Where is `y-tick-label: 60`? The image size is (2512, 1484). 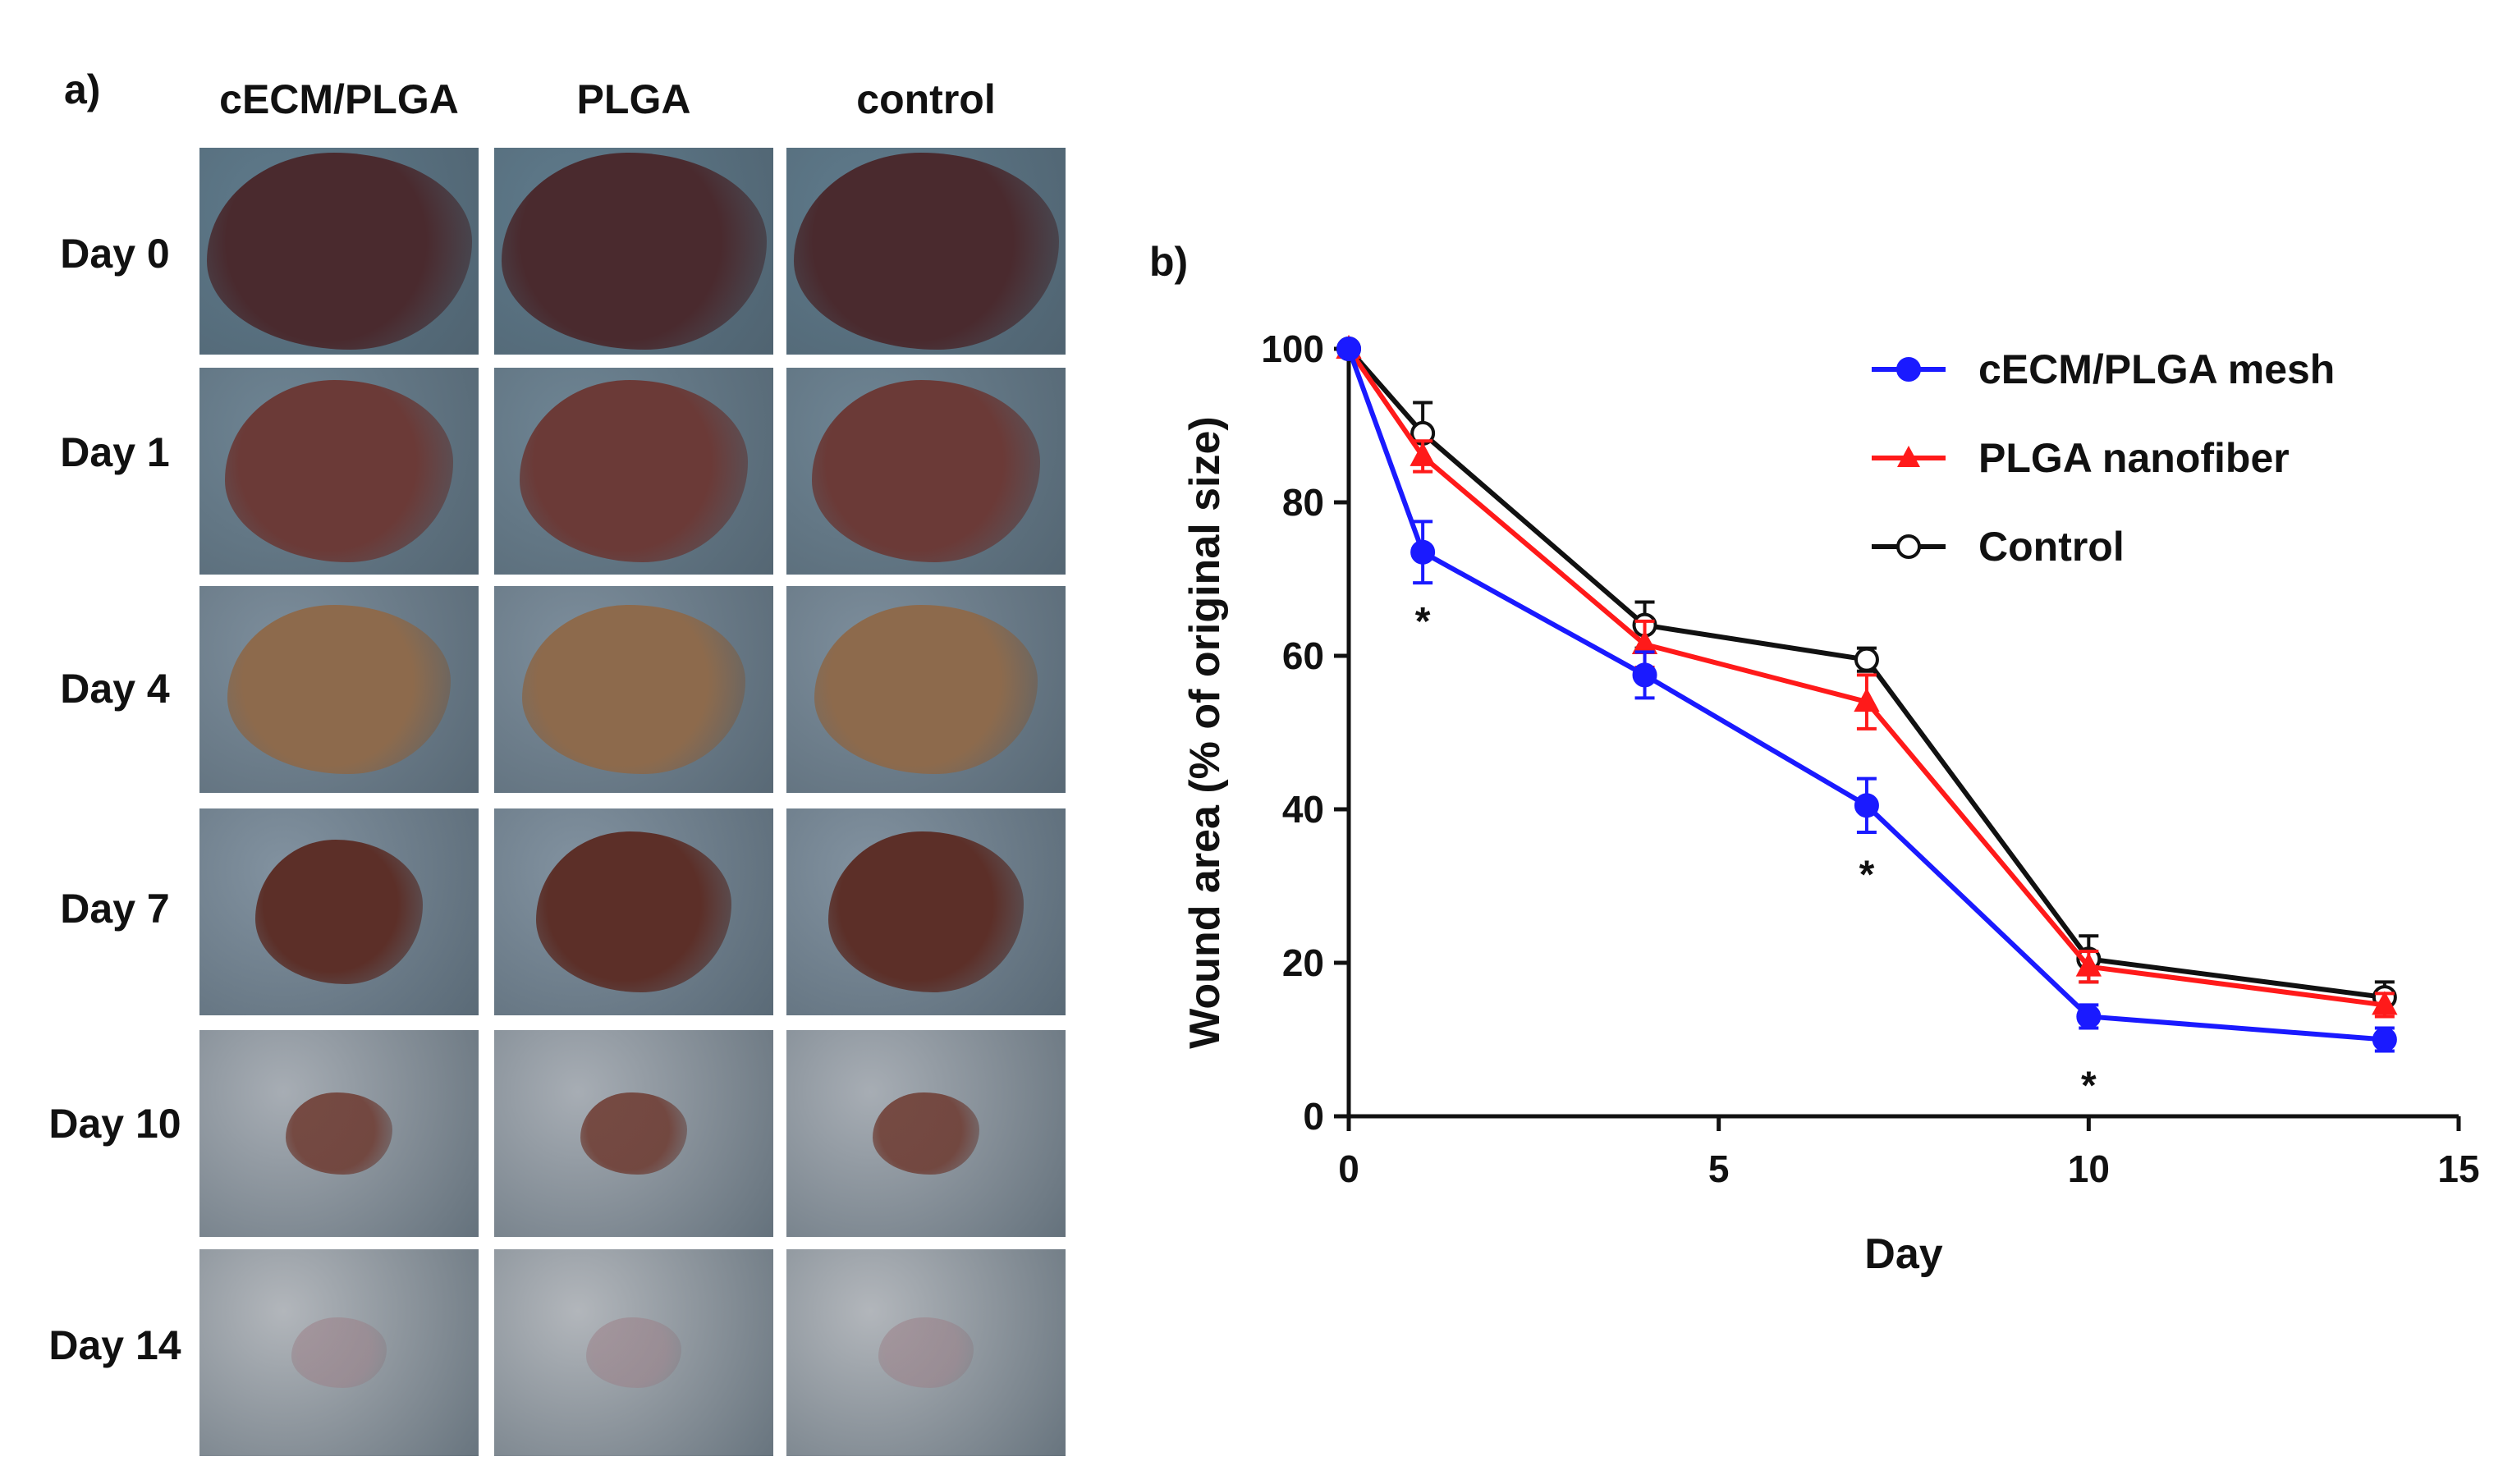 y-tick-label: 60 is located at coordinates (1303, 655).